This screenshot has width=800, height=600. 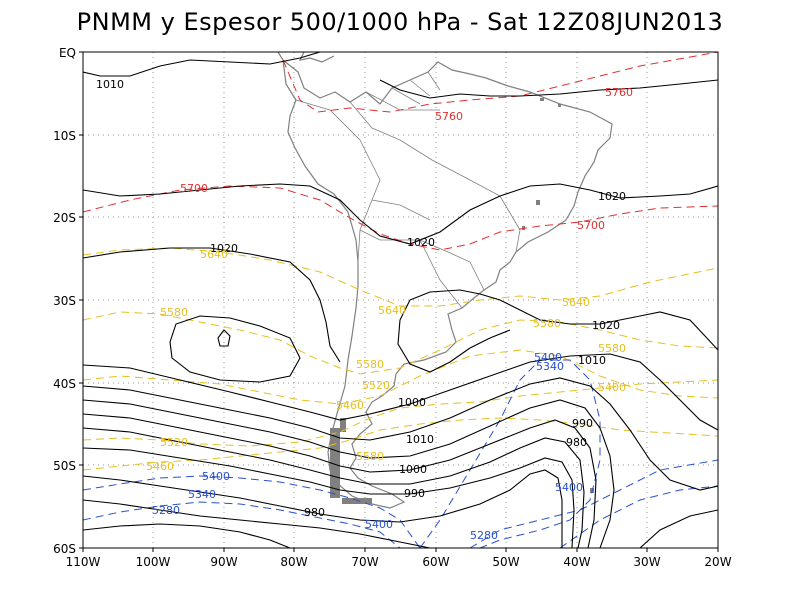 I want to click on thickness-labels-red: 5760 5760 5700 5700, so click(x=406, y=159).